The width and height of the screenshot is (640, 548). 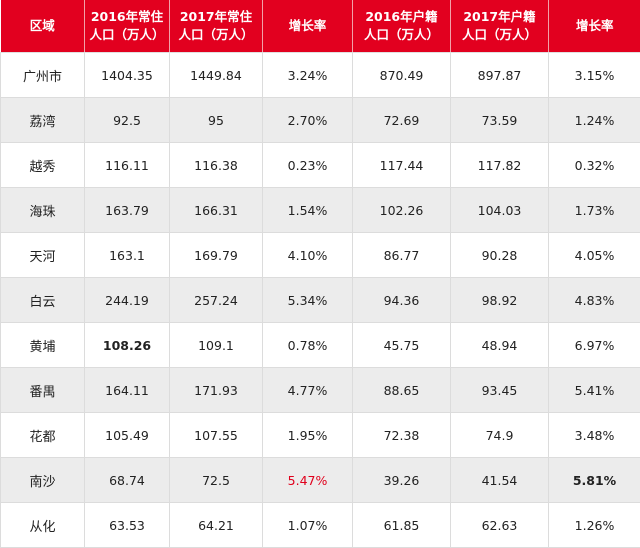 I want to click on cell-registered-growth: 3.48%, so click(x=594, y=435).